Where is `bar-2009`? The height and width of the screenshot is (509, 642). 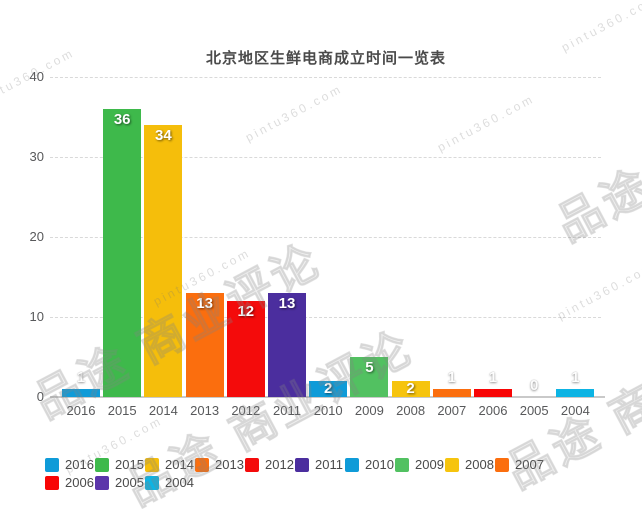
bar-2009 is located at coordinates (369, 377).